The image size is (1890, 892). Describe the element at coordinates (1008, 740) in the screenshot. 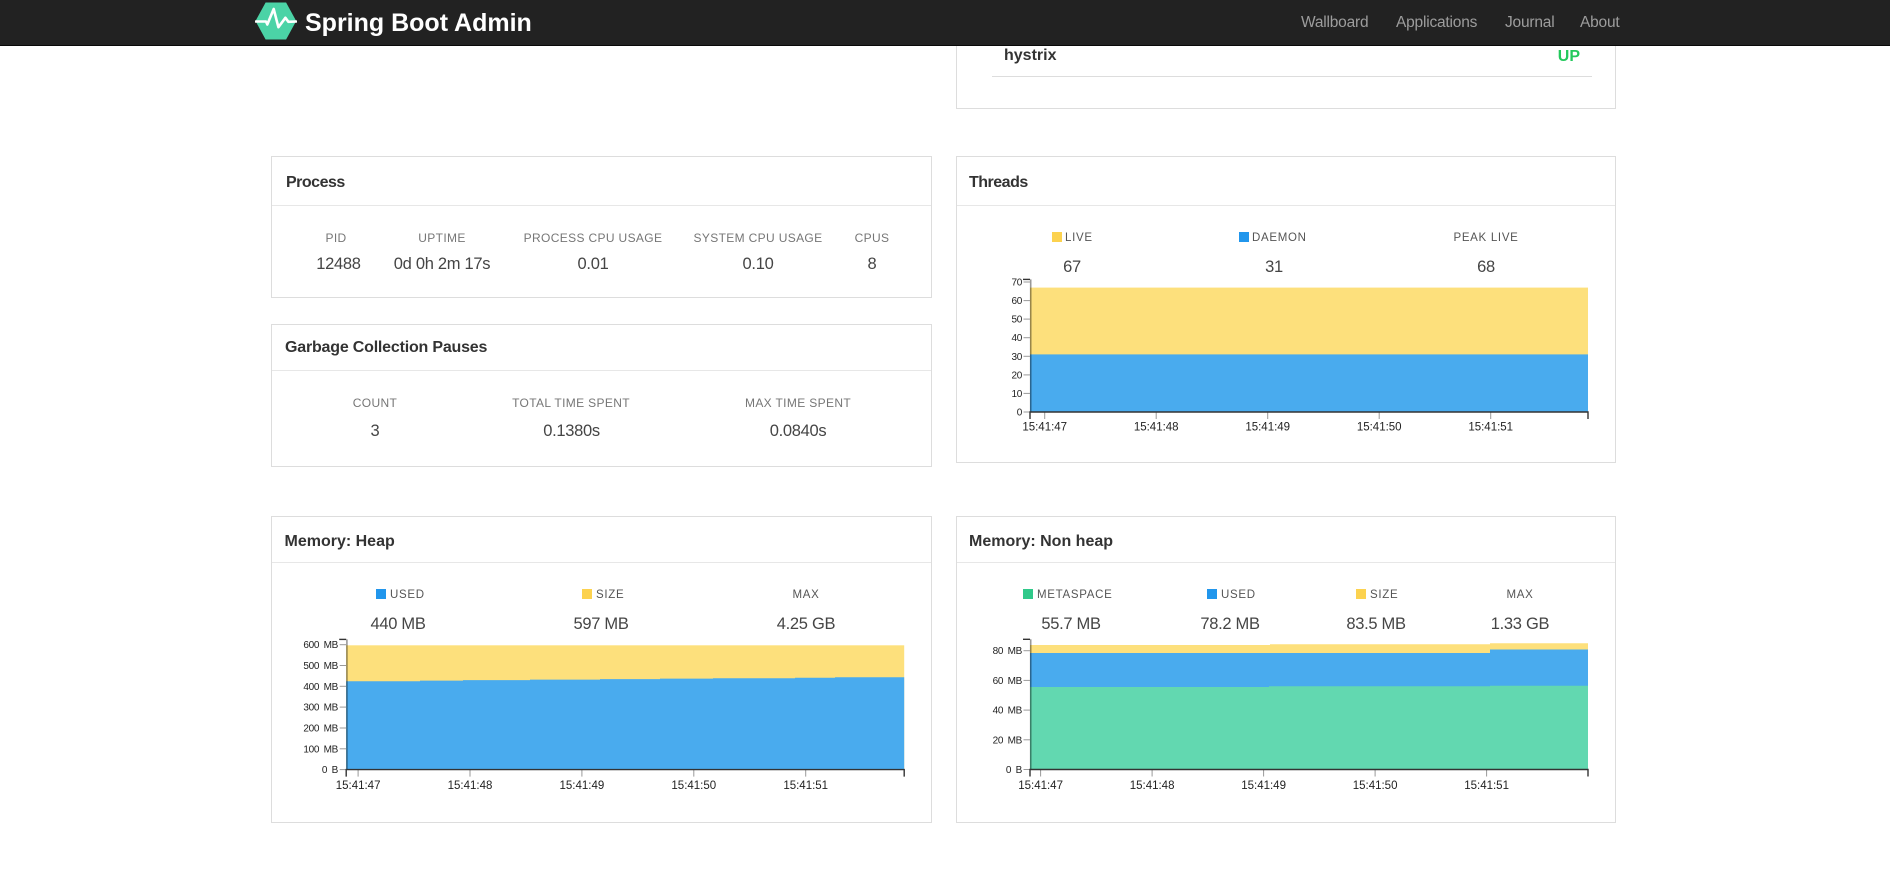

I see `svg-text: 20 MB` at that location.